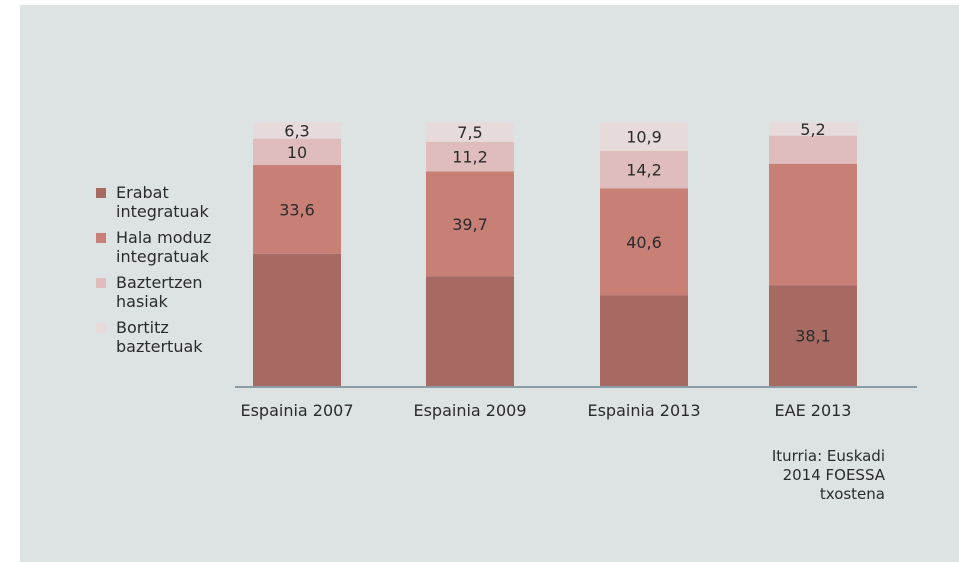  I want to click on data-label: 10,9, so click(644, 136).